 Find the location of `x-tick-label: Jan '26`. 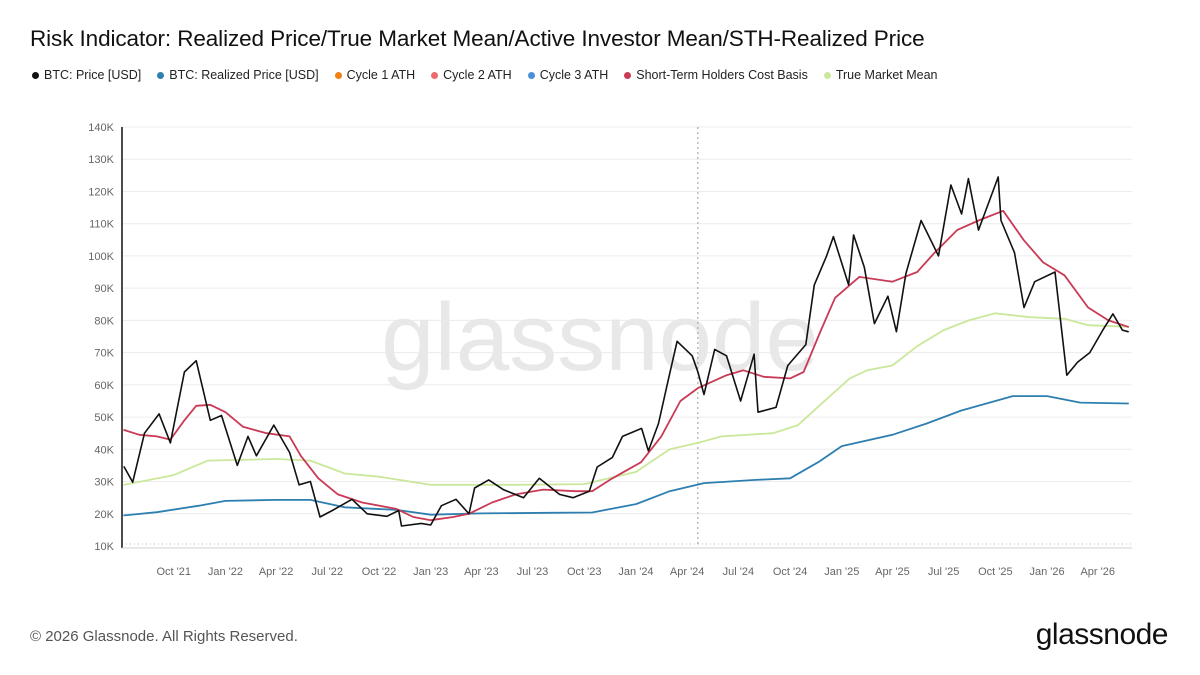

x-tick-label: Jan '26 is located at coordinates (1047, 572).